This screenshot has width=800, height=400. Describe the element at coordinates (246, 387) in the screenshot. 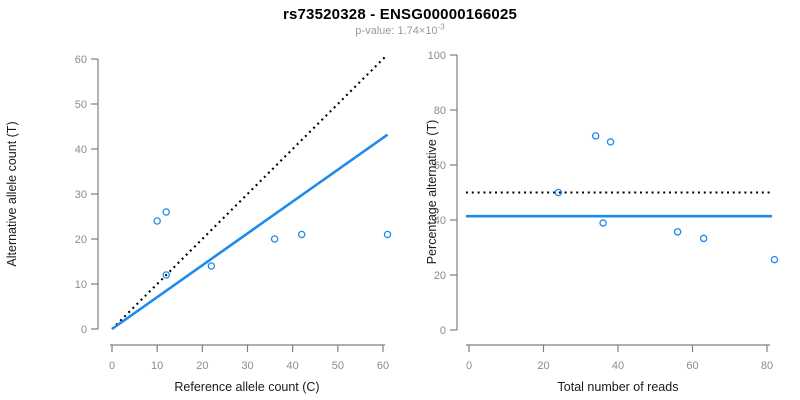

I see `left-xaxis-label: Reference allele count (C)` at that location.